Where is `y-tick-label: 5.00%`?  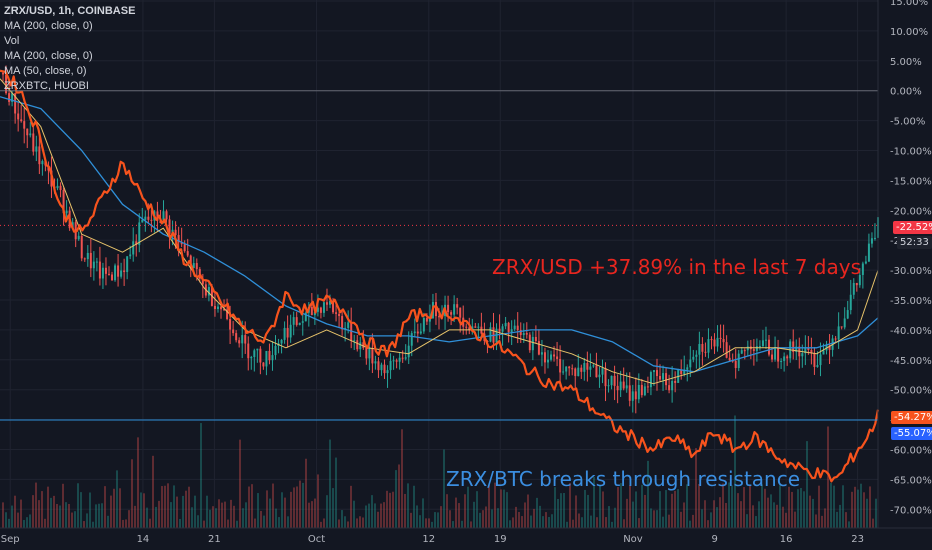 y-tick-label: 5.00% is located at coordinates (906, 62).